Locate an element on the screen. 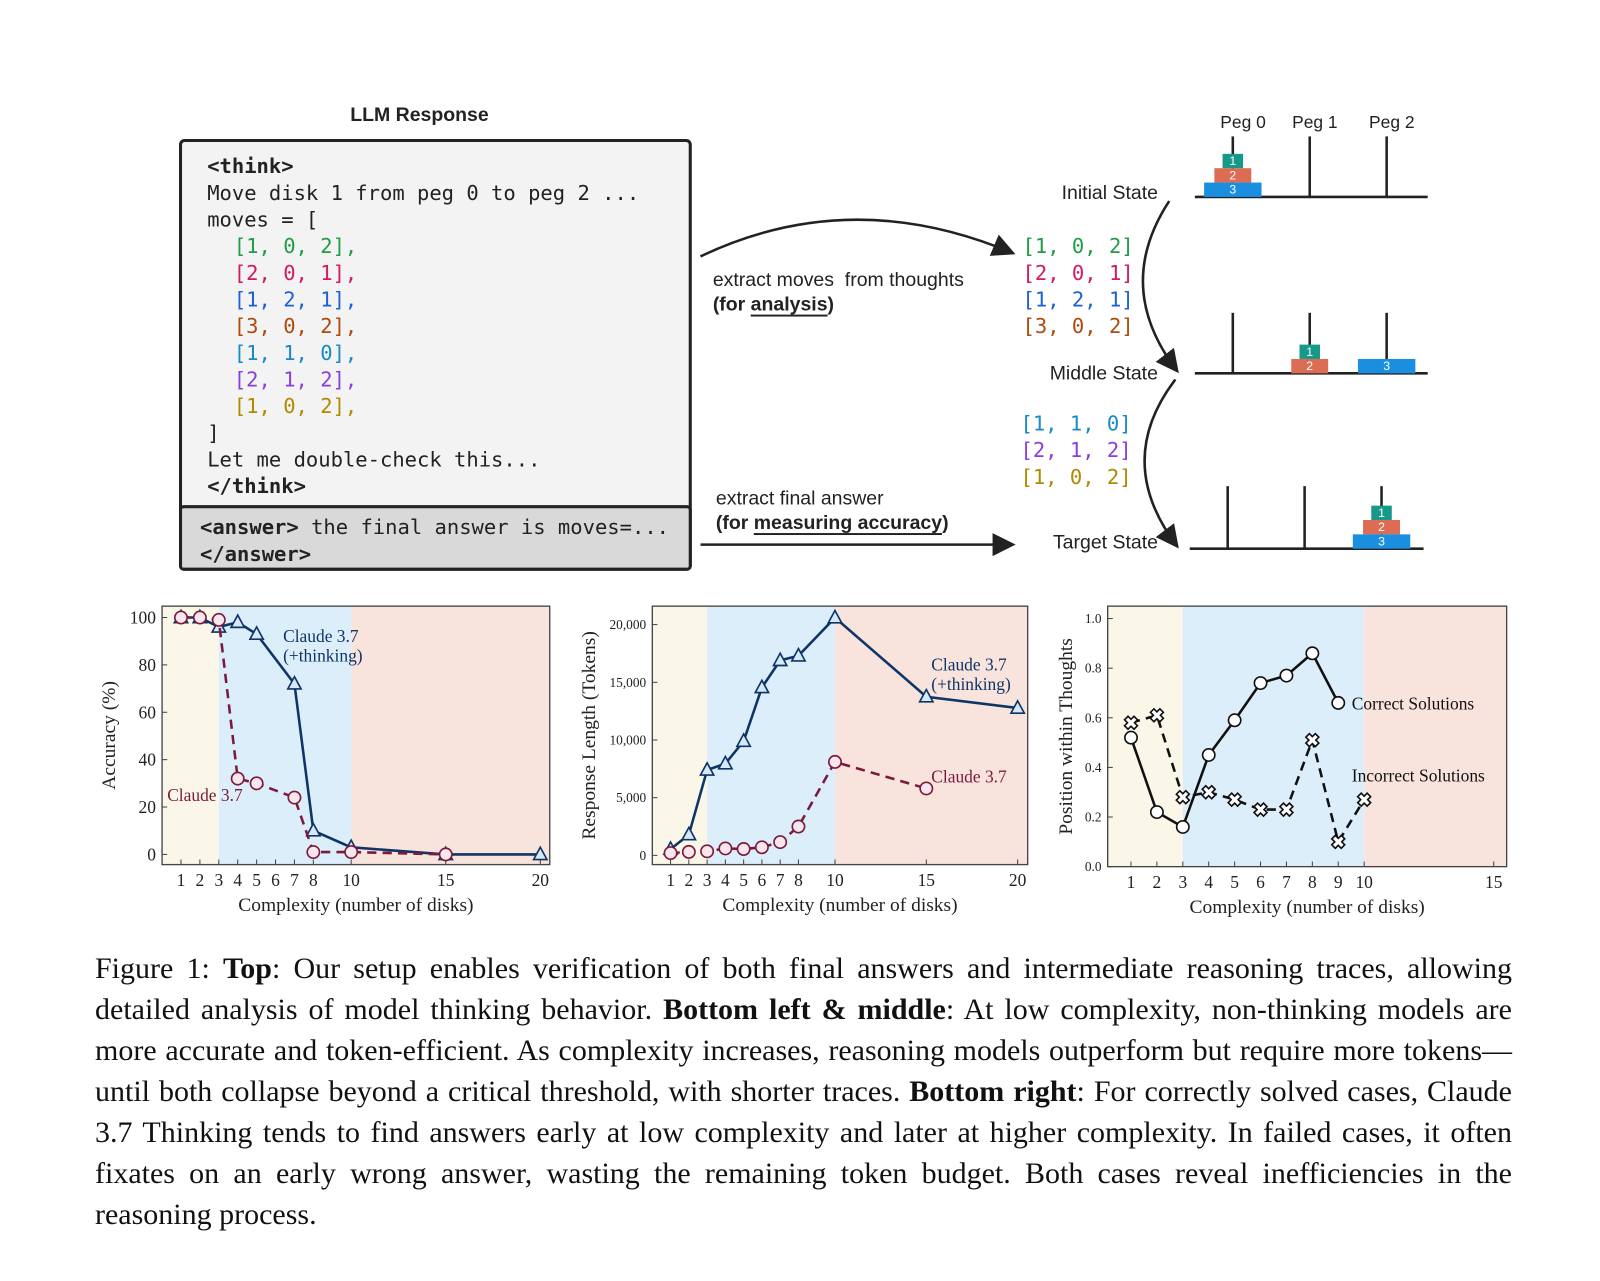 The image size is (1600, 1281). y-tick-label: 0.8 is located at coordinates (1093, 668).